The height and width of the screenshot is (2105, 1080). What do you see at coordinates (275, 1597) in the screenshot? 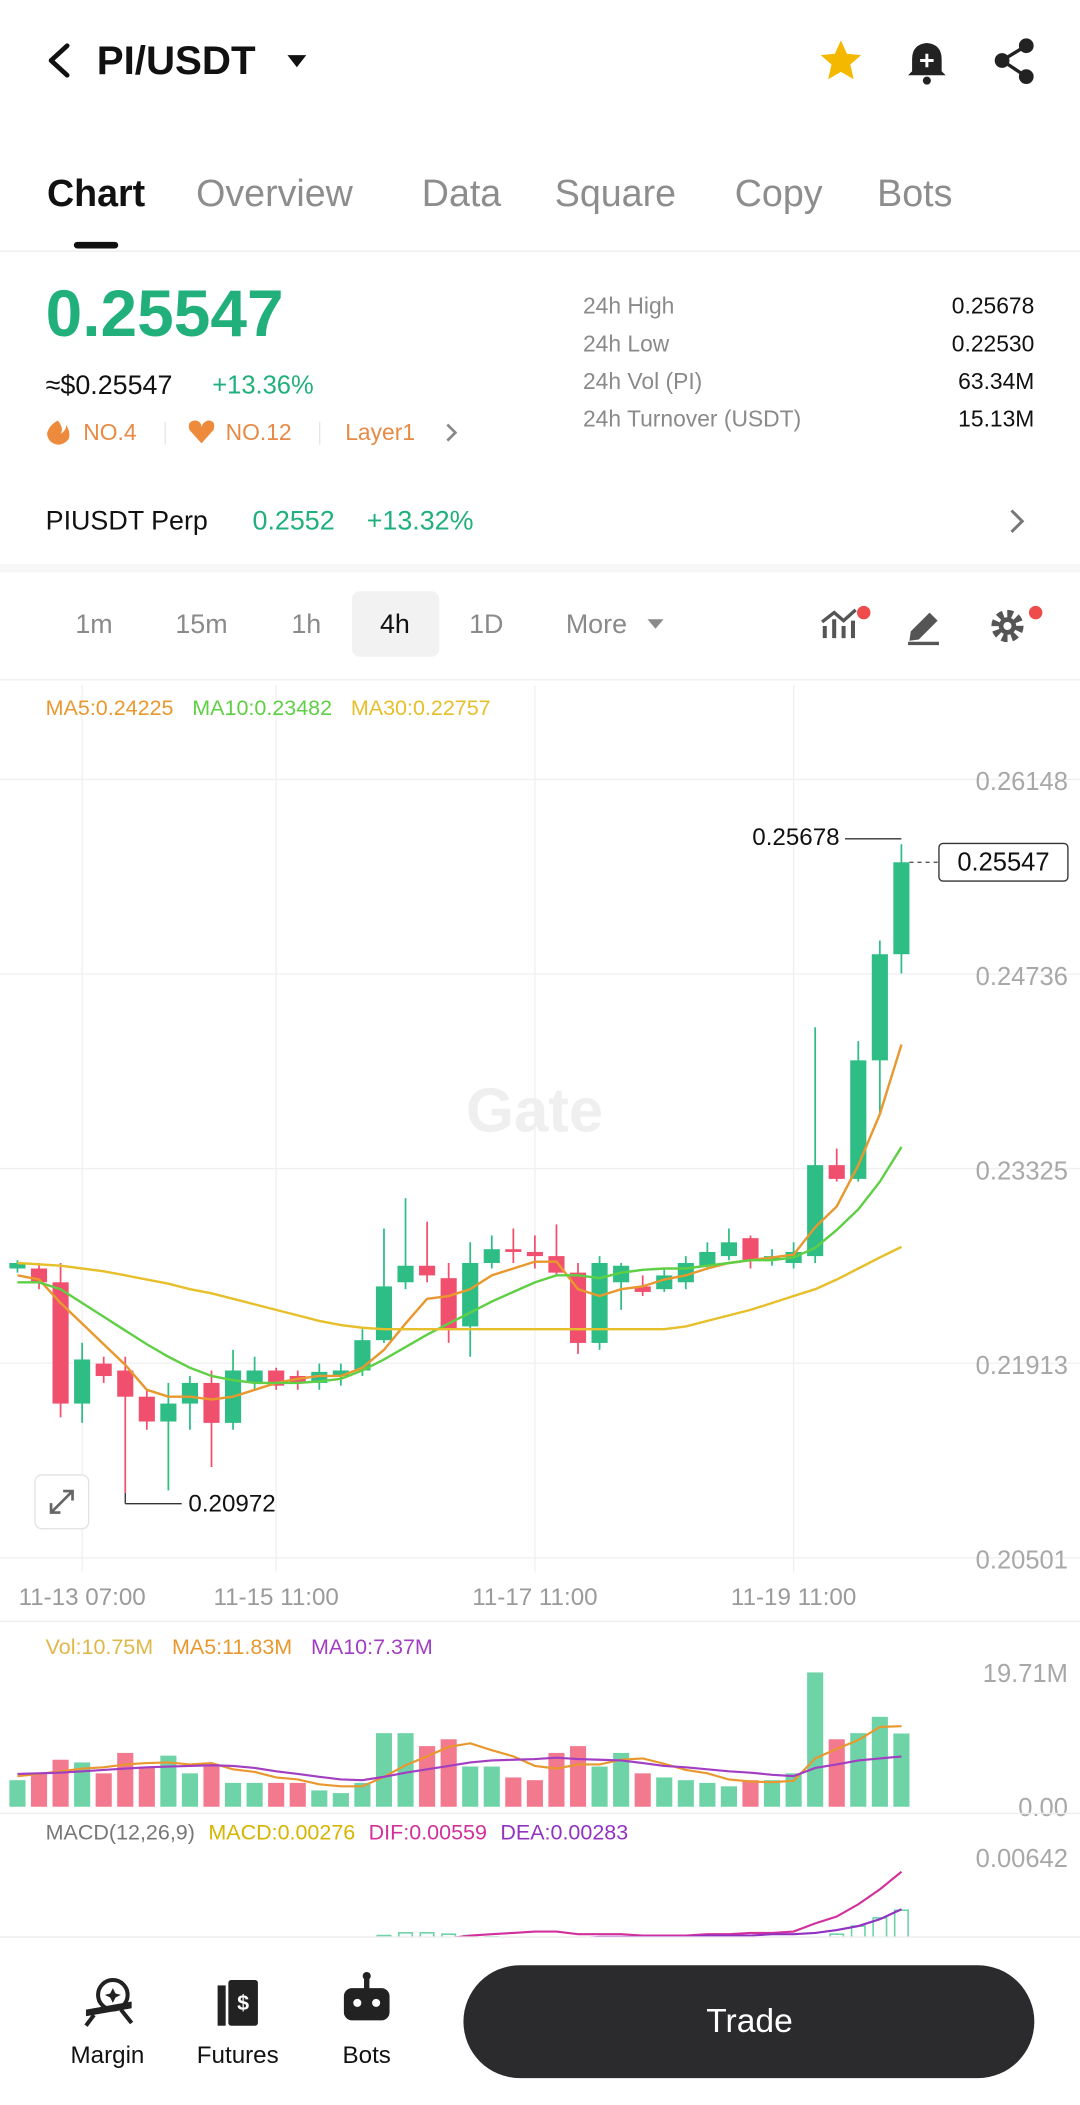
I see `x-tick-label: 11-15 11:00` at bounding box center [275, 1597].